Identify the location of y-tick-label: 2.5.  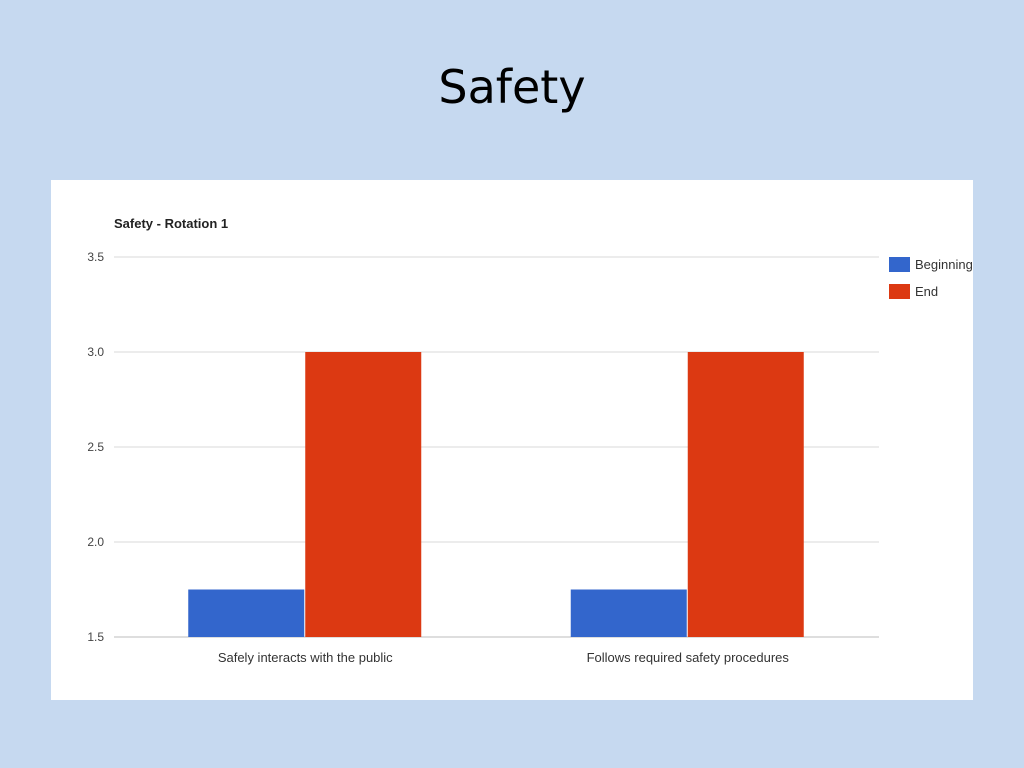
(95, 447).